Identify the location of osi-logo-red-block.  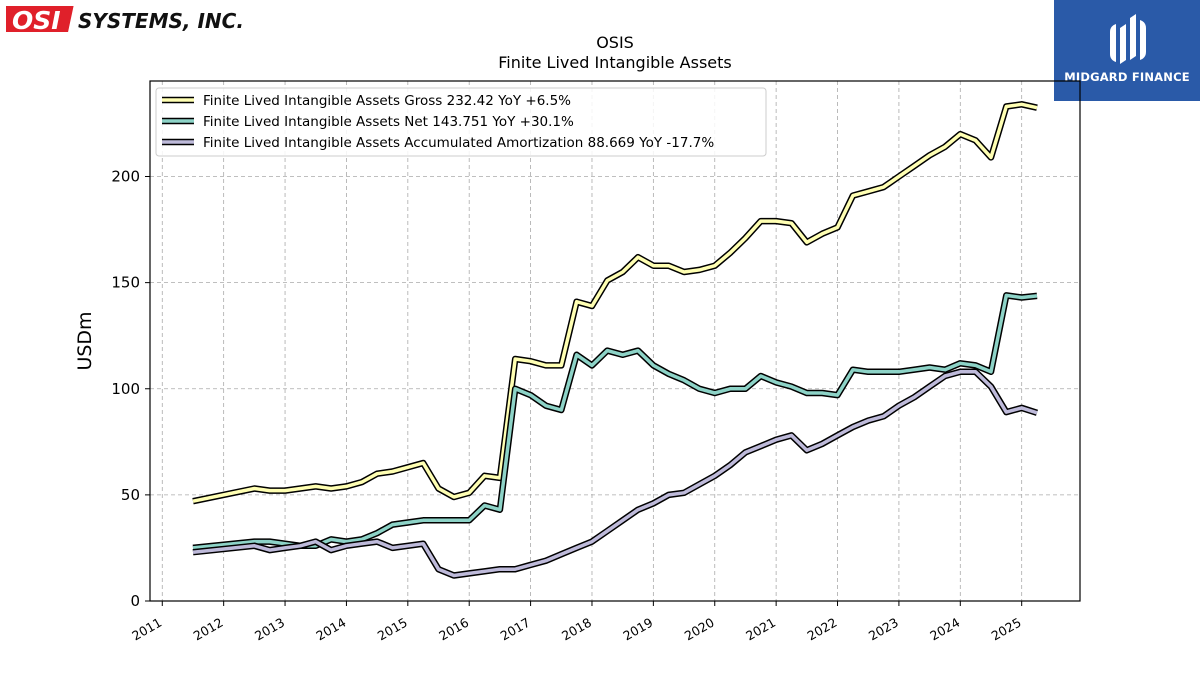
(40, 19).